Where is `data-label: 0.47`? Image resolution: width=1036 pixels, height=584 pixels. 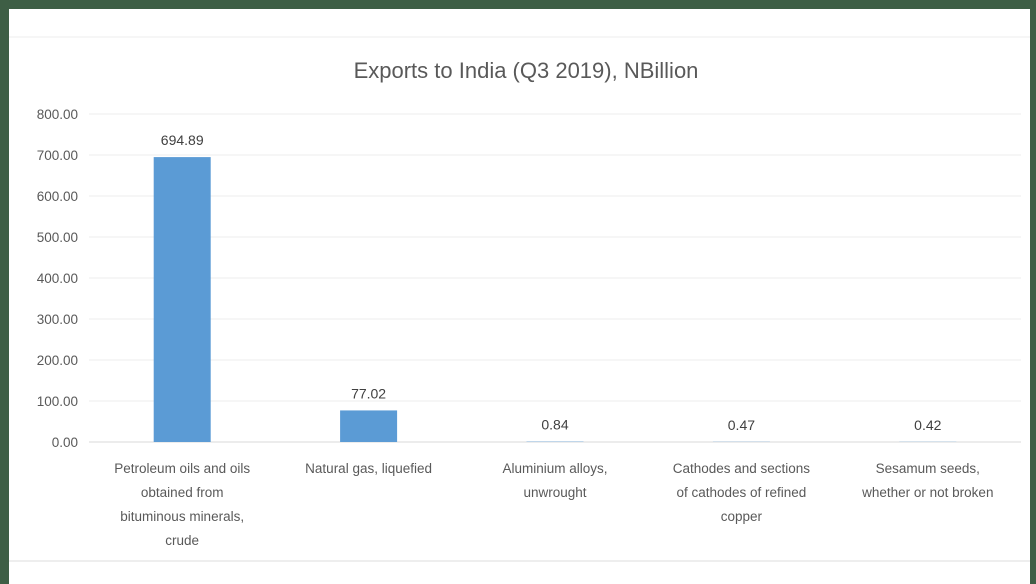
data-label: 0.47 is located at coordinates (741, 425).